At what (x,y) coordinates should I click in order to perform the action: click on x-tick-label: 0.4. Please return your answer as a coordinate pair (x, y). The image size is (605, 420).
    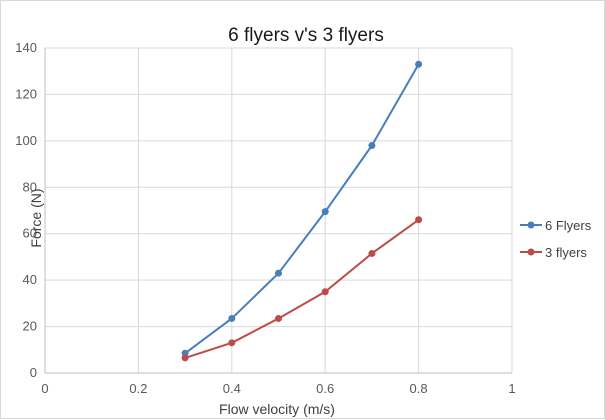
    Looking at the image, I should click on (232, 388).